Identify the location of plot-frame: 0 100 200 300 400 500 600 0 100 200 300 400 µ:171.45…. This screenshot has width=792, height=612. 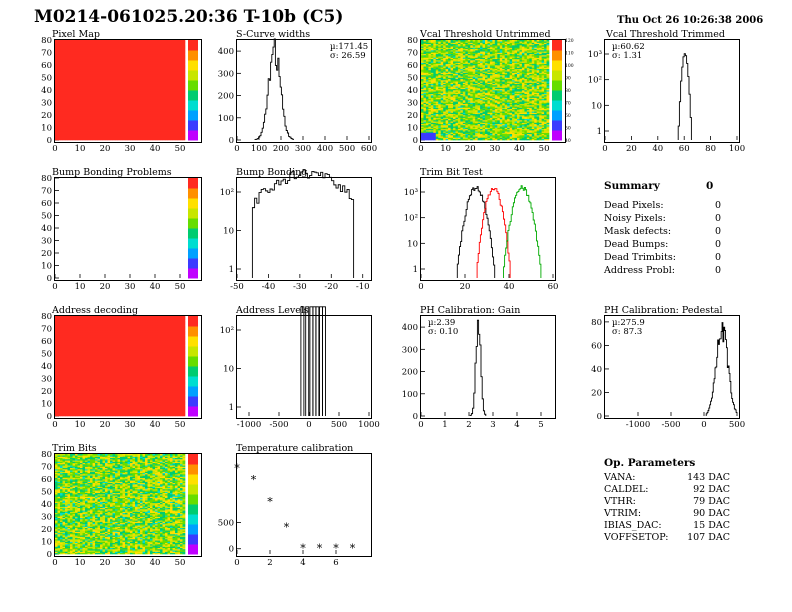
(297, 96).